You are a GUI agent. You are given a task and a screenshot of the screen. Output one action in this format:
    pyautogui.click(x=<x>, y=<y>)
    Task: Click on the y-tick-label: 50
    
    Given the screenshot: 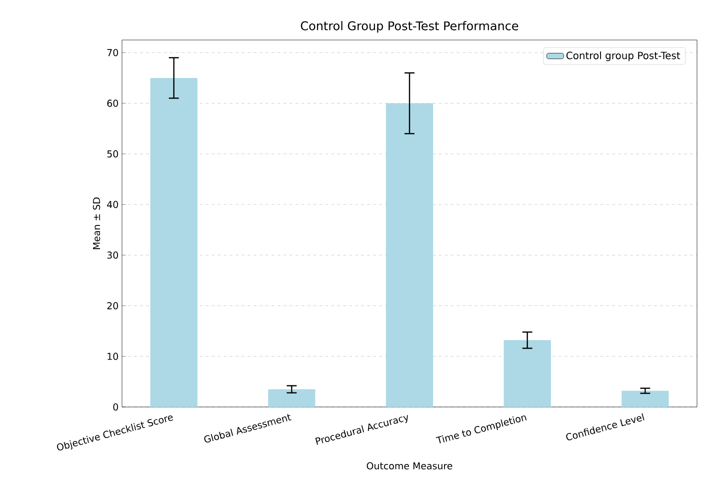 What is the action you would take?
    pyautogui.click(x=112, y=154)
    